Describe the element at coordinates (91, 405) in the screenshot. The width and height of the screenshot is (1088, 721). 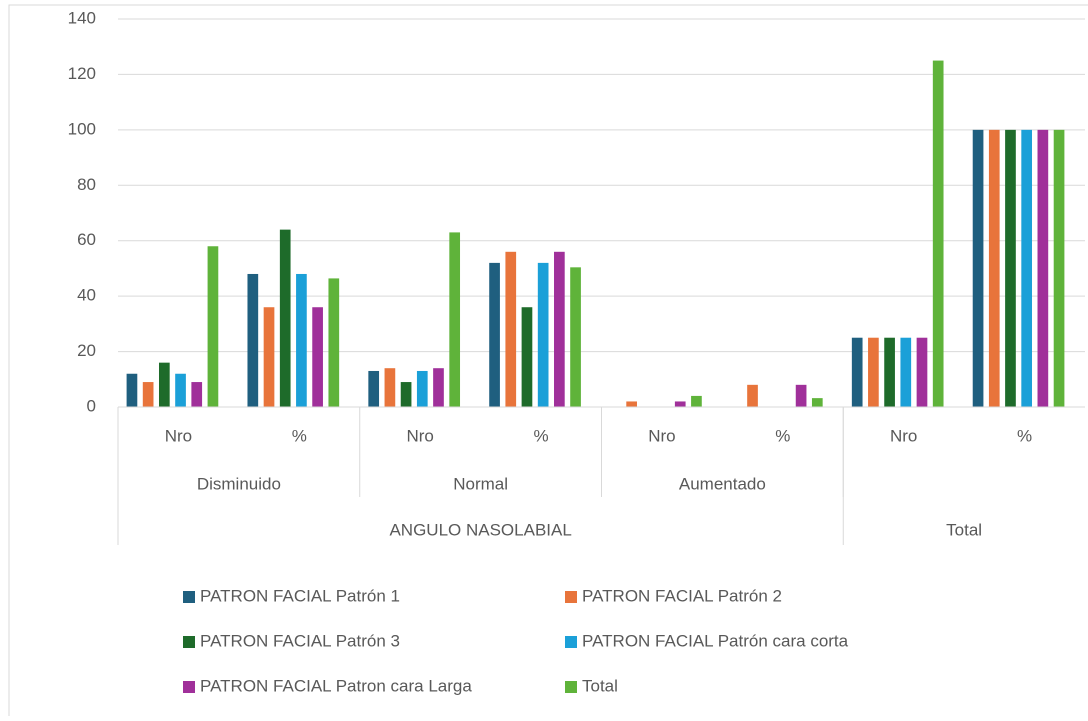
I see `y-tick-label: 0` at that location.